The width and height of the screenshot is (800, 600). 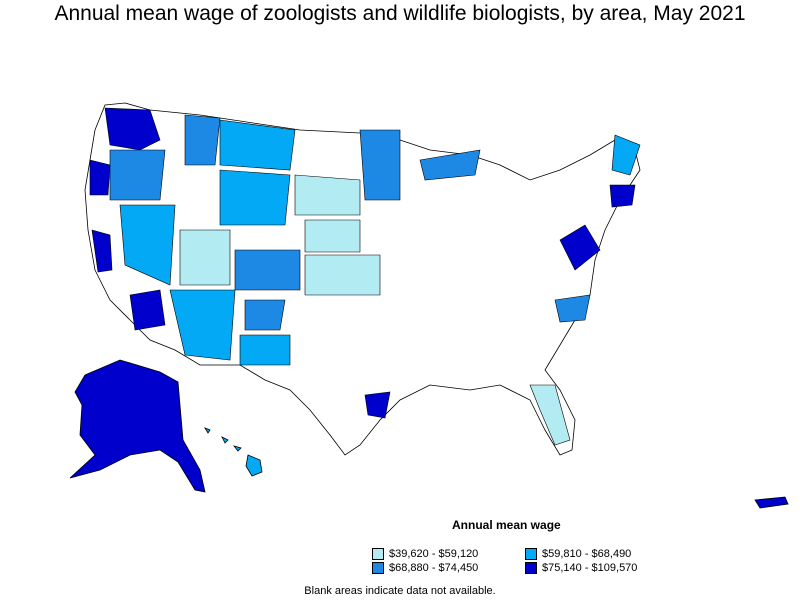 What do you see at coordinates (400, 591) in the screenshot?
I see `footnote: Blank areas indicate data not available.` at bounding box center [400, 591].